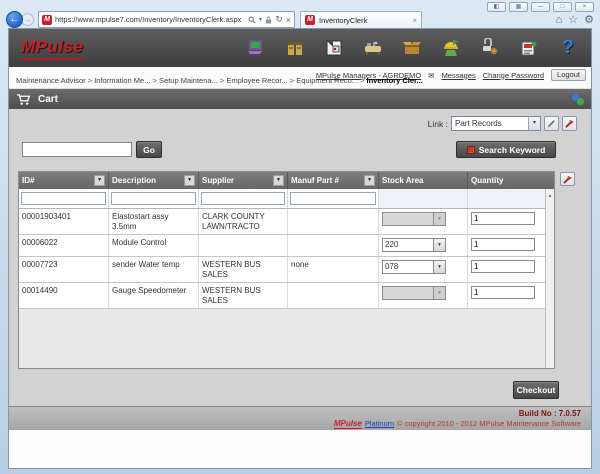 This screenshot has height=474, width=600. What do you see at coordinates (256, 48) in the screenshot?
I see `computer-icon` at bounding box center [256, 48].